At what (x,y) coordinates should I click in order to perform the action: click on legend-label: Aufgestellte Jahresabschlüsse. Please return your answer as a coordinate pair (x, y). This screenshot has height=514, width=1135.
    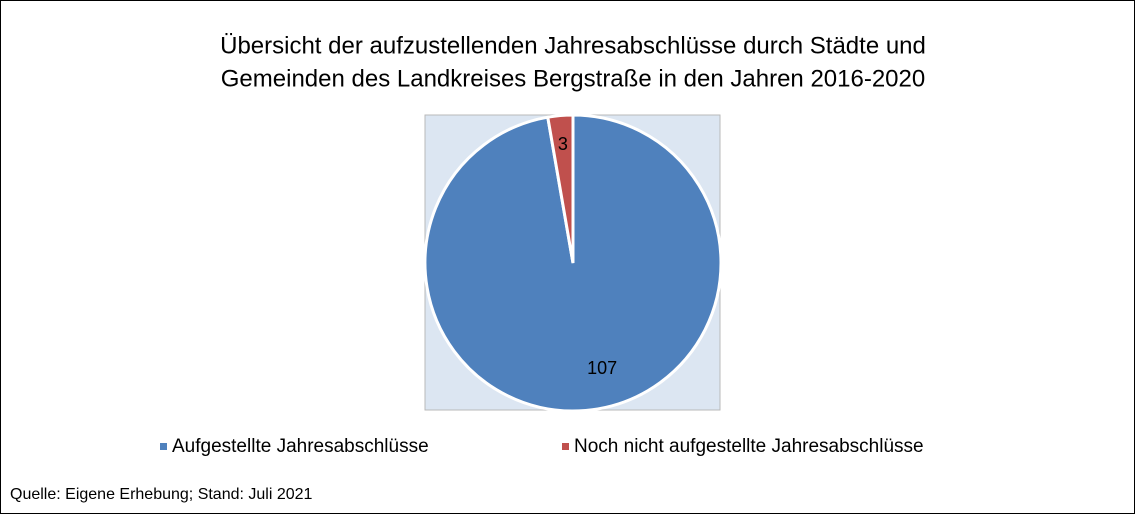
    Looking at the image, I should click on (300, 446).